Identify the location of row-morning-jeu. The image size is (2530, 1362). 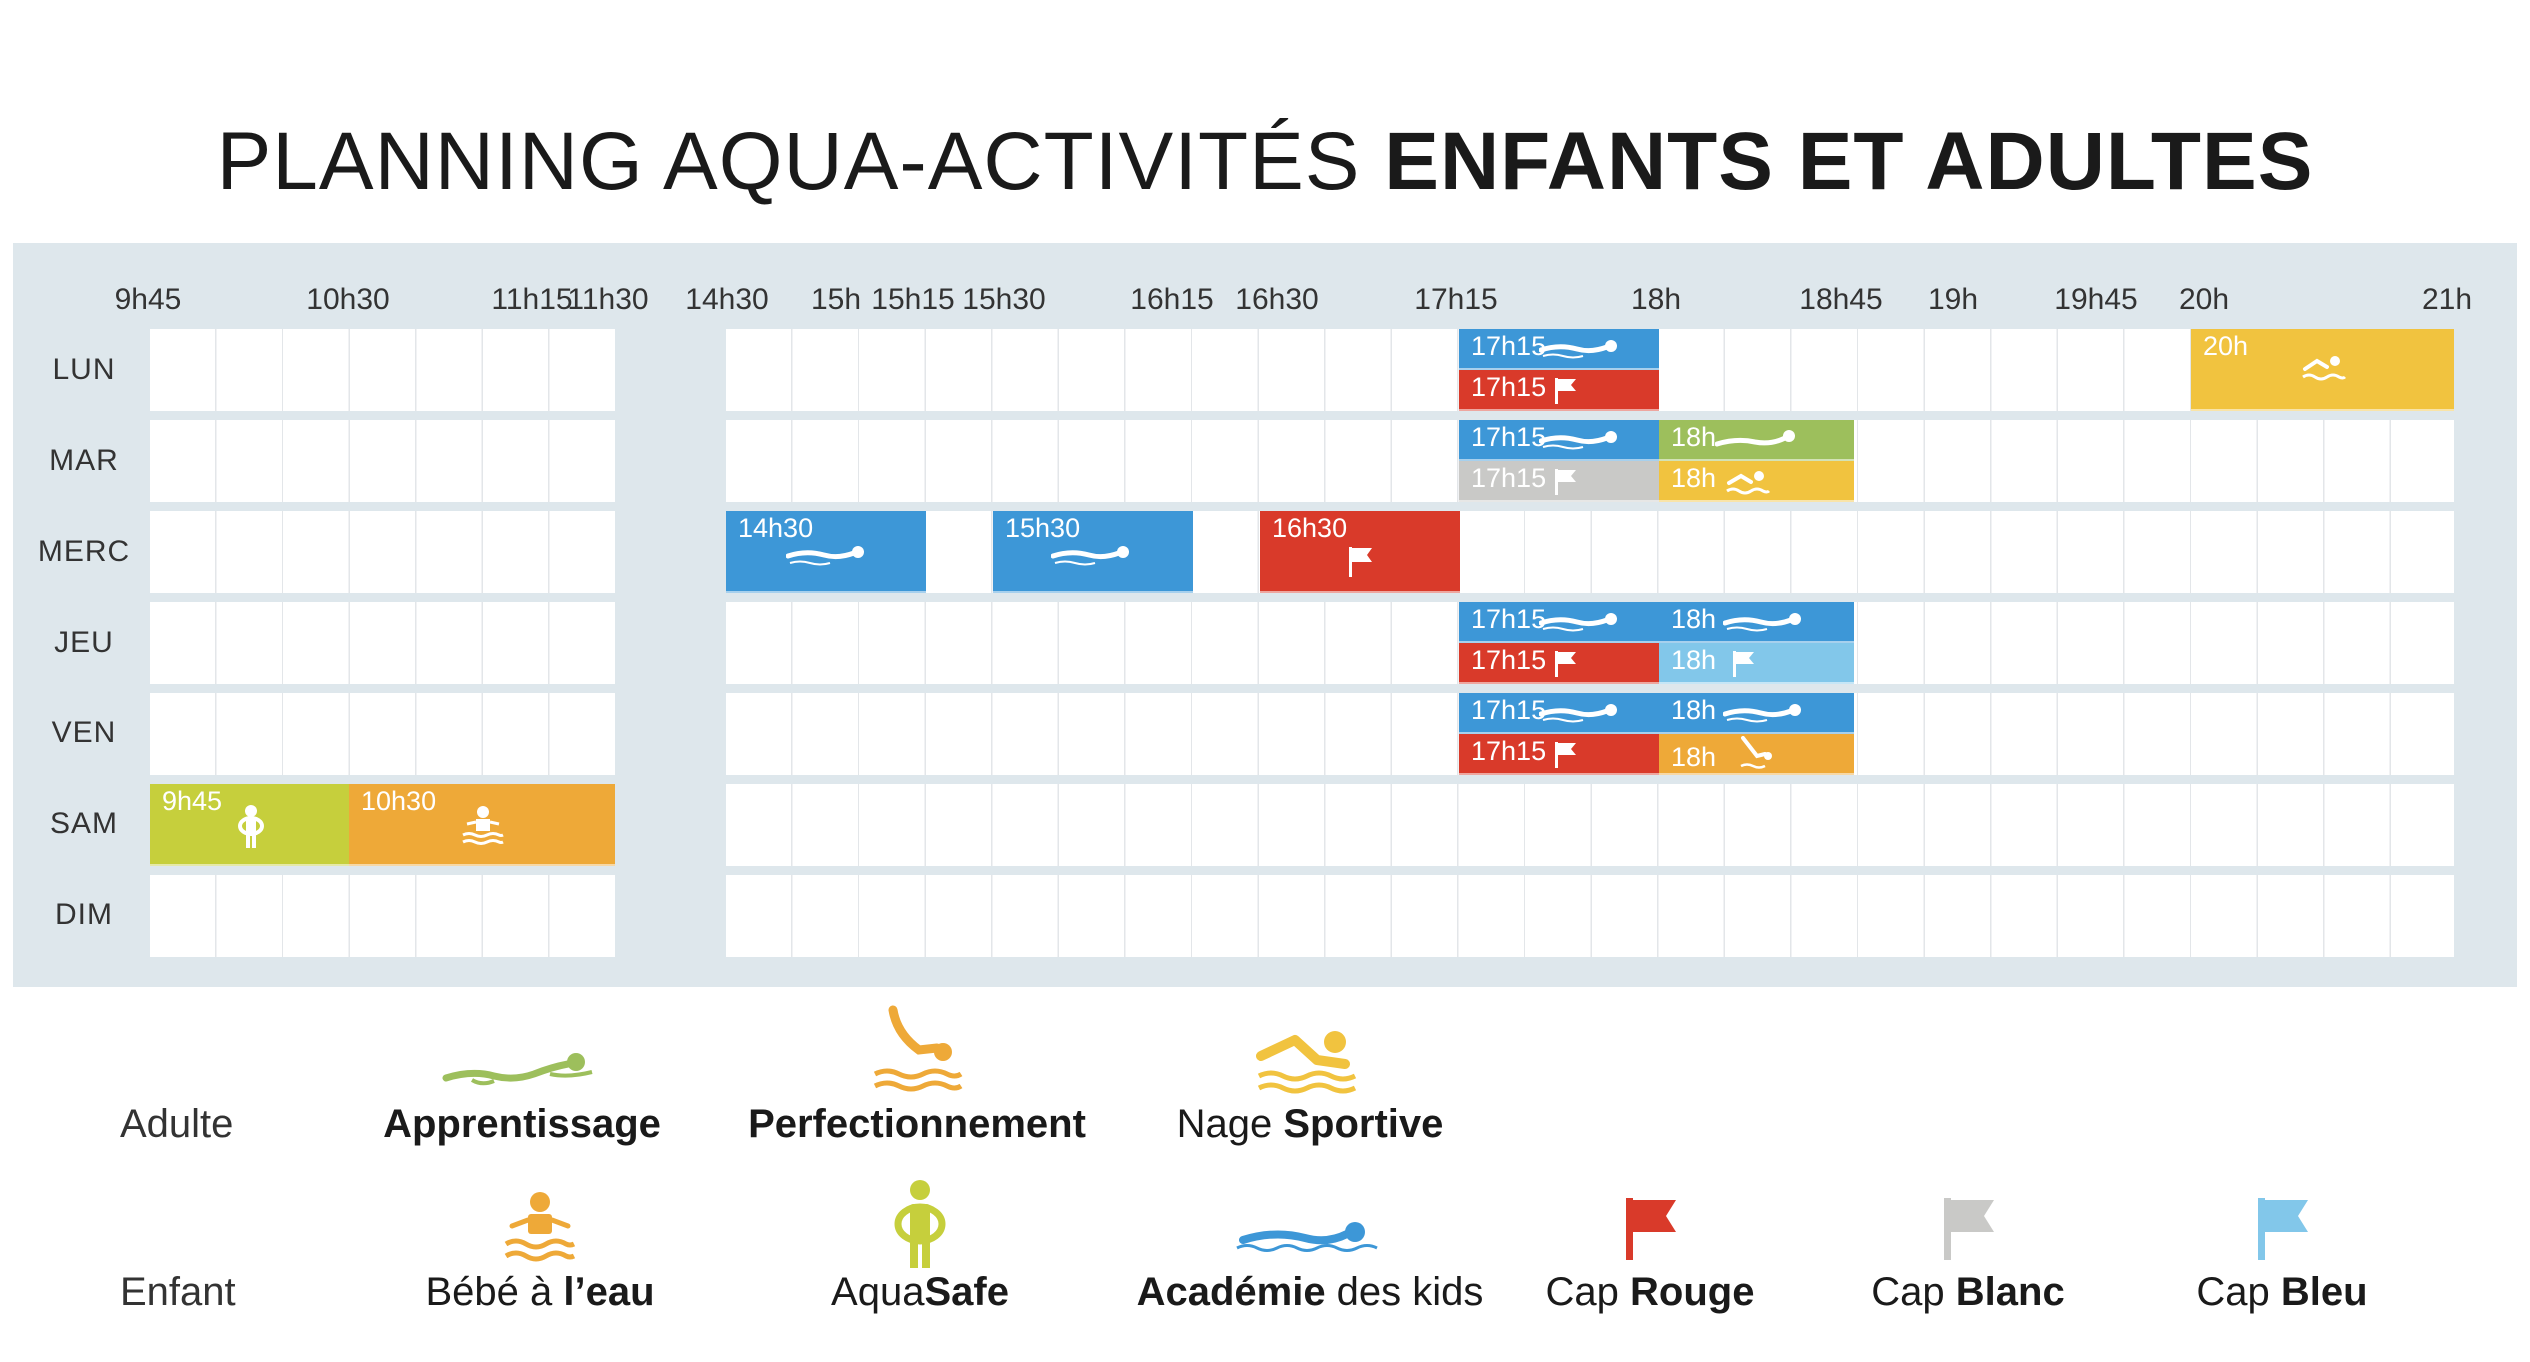
(382, 643).